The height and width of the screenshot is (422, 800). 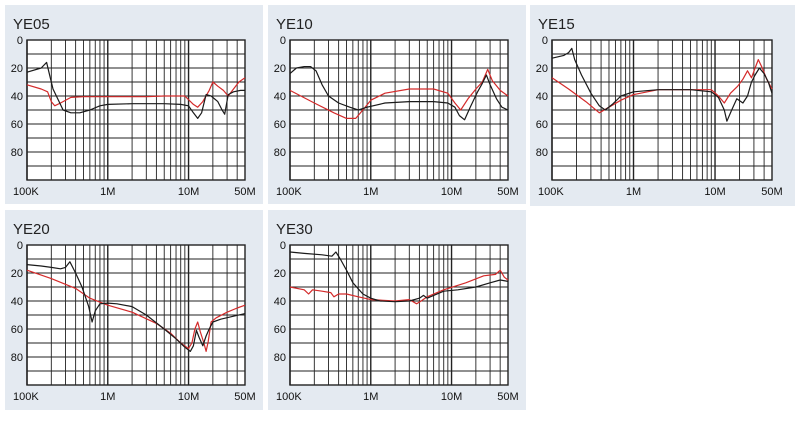 I want to click on chart-title: YE05, so click(x=31, y=24).